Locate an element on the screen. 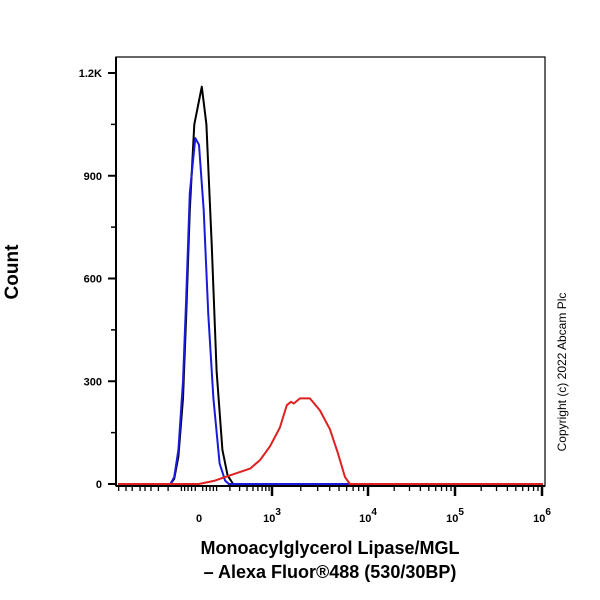 This screenshot has height=600, width=600. y-tick-label: 600 is located at coordinates (93, 280).